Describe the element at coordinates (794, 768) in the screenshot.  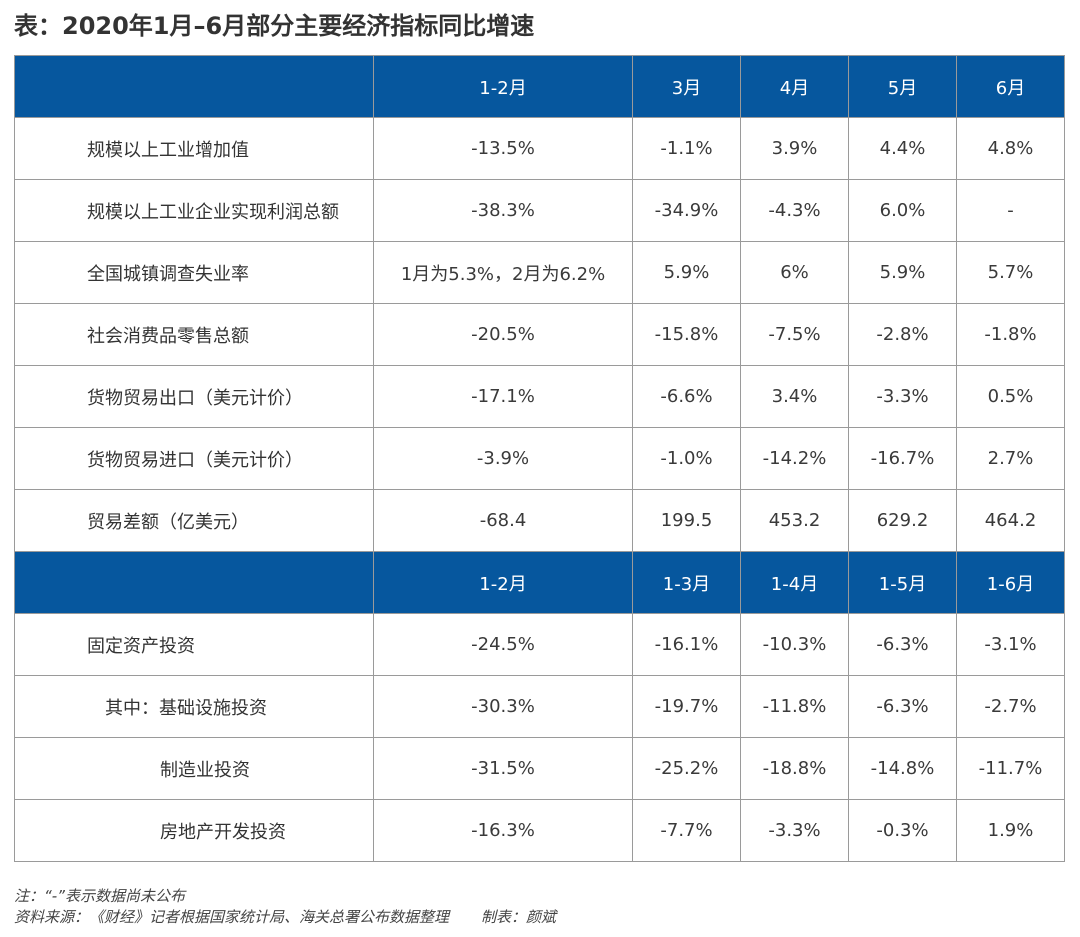
I see `value-cell: -18.8%` at that location.